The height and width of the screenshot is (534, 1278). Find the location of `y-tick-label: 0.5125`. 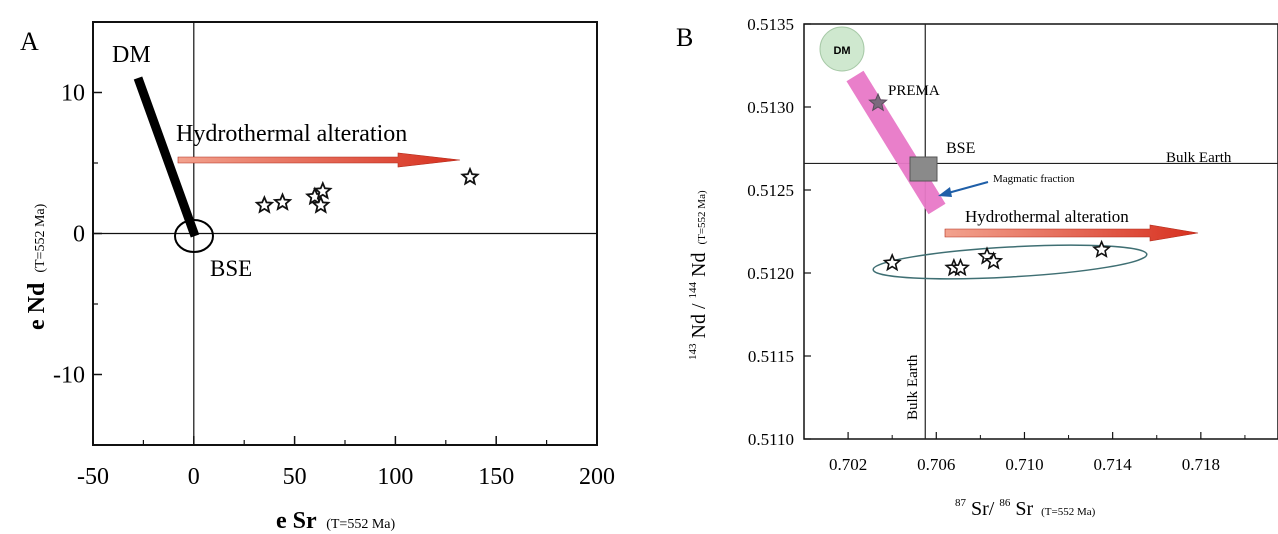

y-tick-label: 0.5125 is located at coordinates (770, 190).